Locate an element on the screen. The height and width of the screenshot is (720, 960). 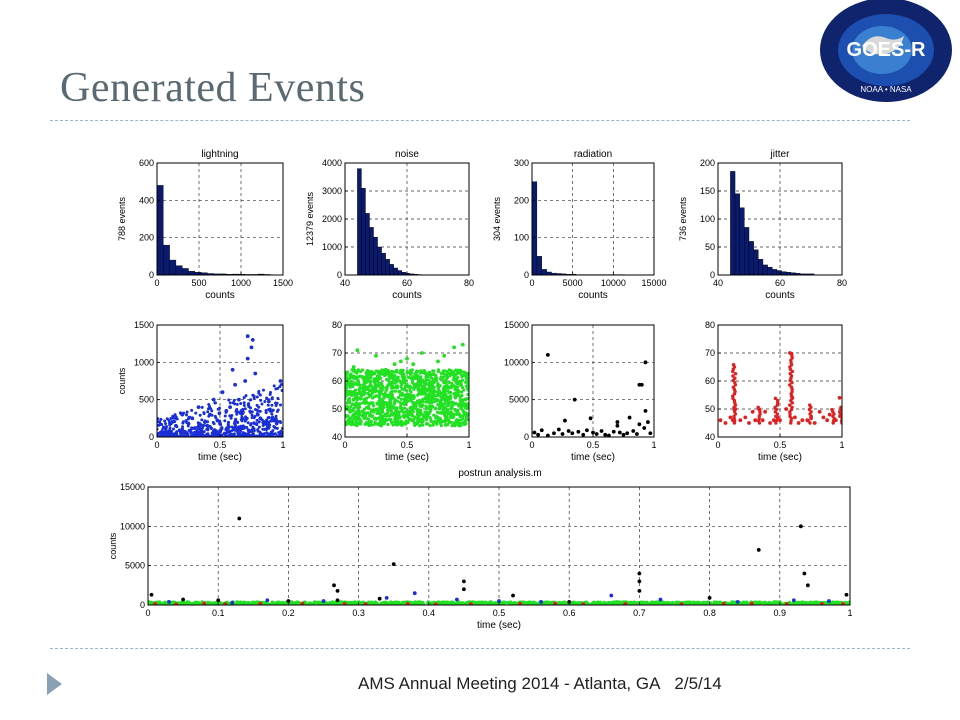
y-tick-label: 0 is located at coordinates (142, 605).